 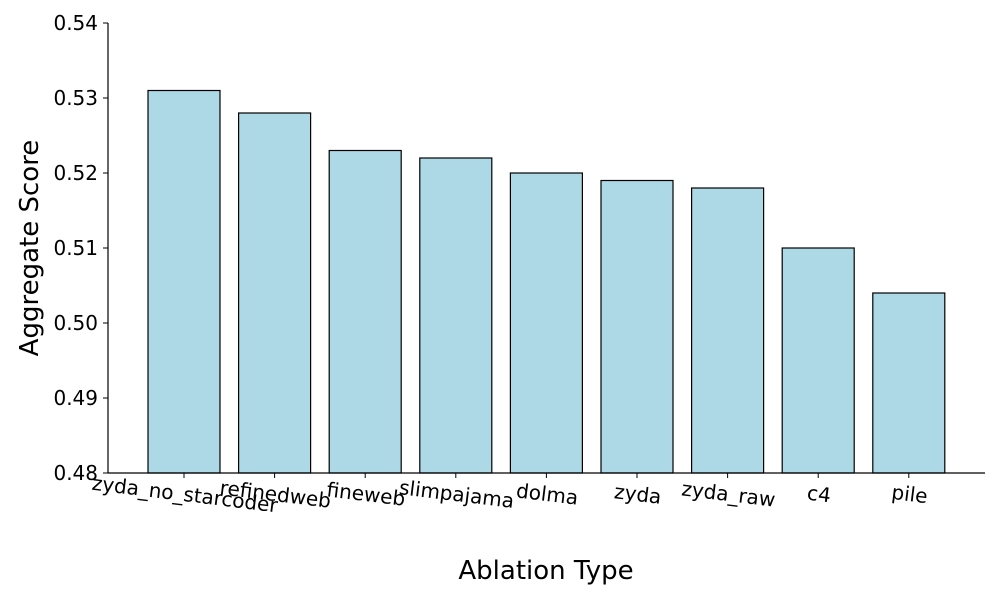 What do you see at coordinates (365, 311) in the screenshot?
I see `bar-fineweb` at bounding box center [365, 311].